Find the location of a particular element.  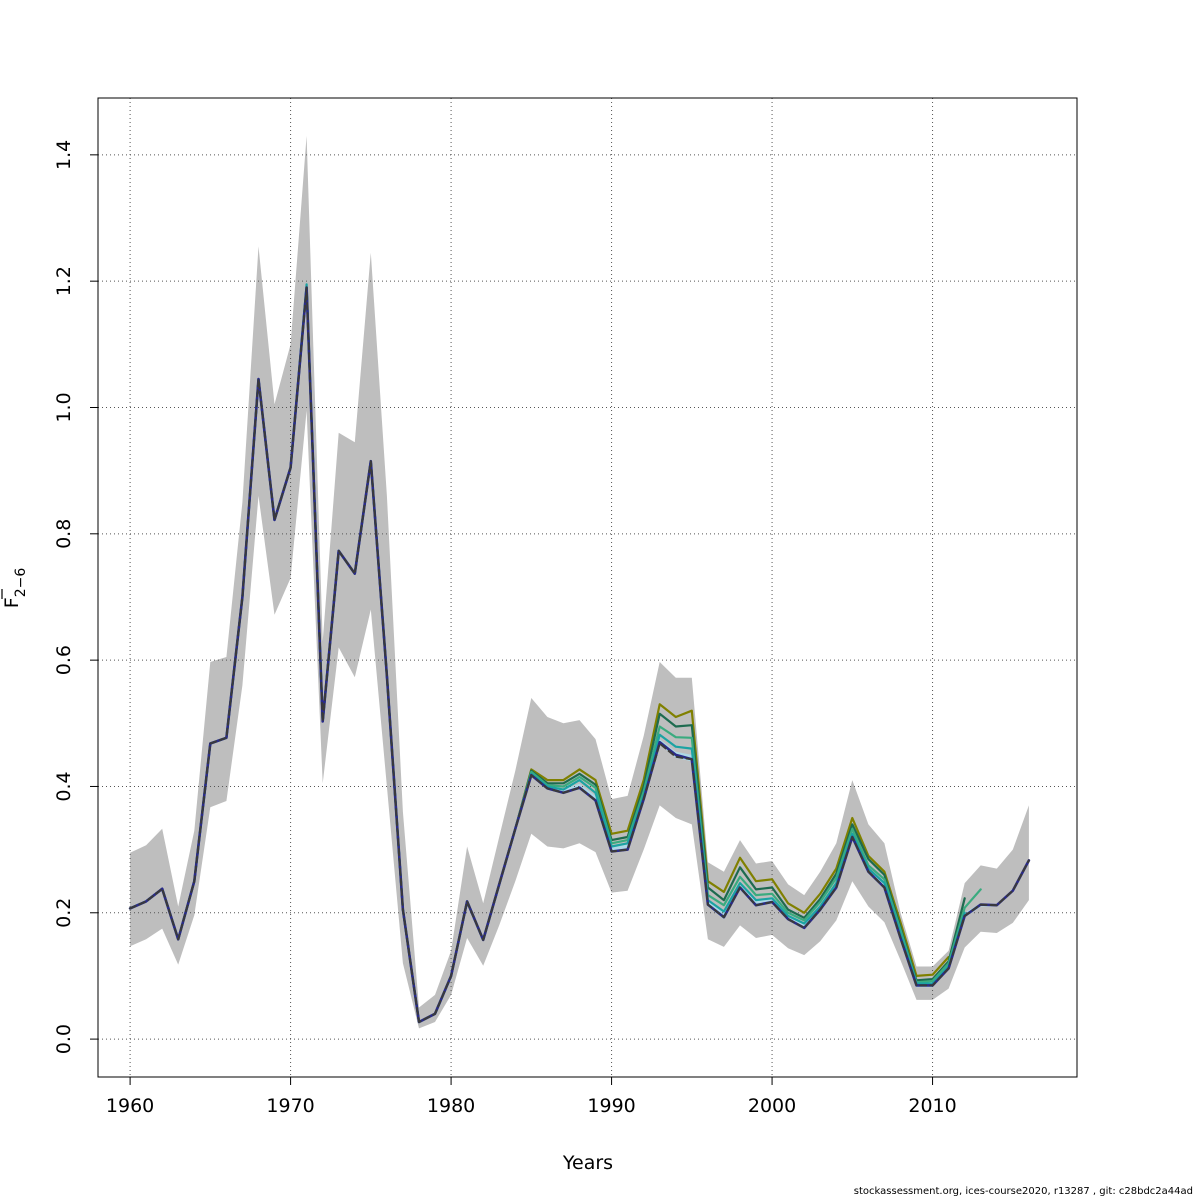

y-tick-label: 0.8 is located at coordinates (64, 534).